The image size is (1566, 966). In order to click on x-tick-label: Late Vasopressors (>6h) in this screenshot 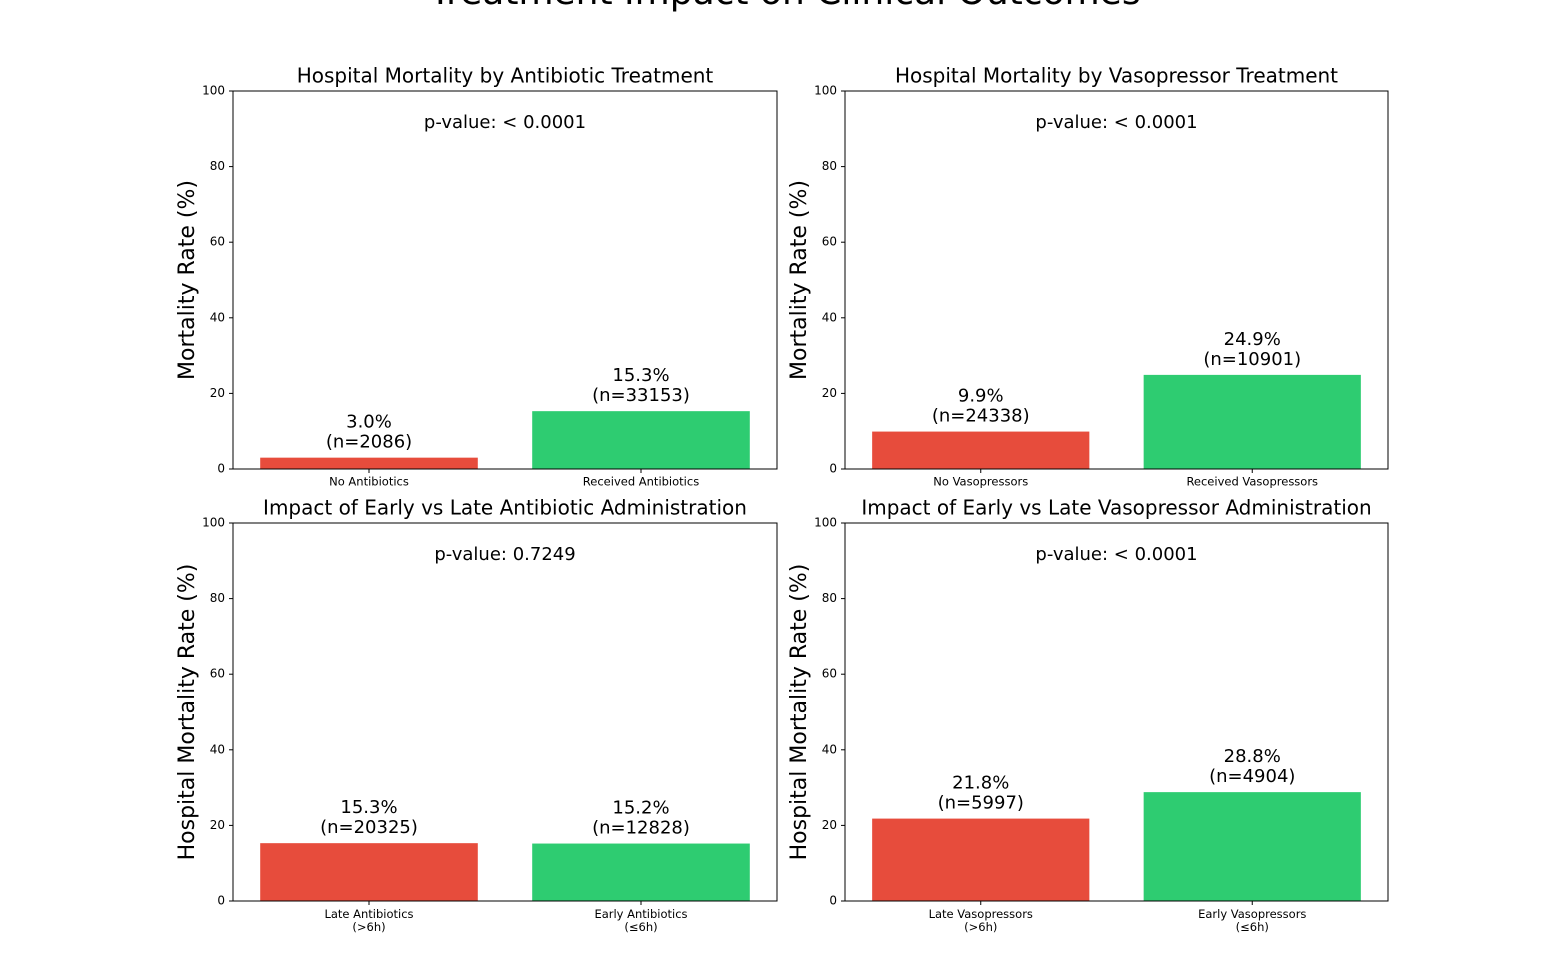, I will do `click(981, 920)`.